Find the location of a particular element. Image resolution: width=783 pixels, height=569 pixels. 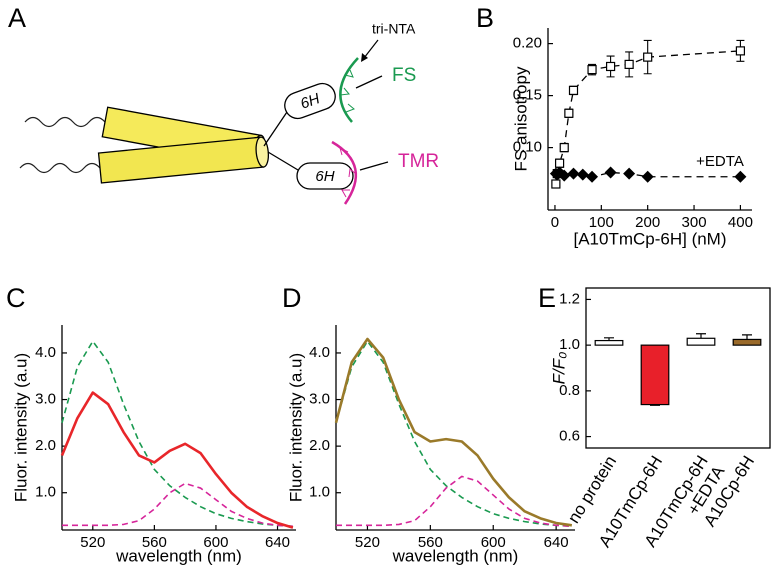

fs-arc is located at coordinates (349, 90).